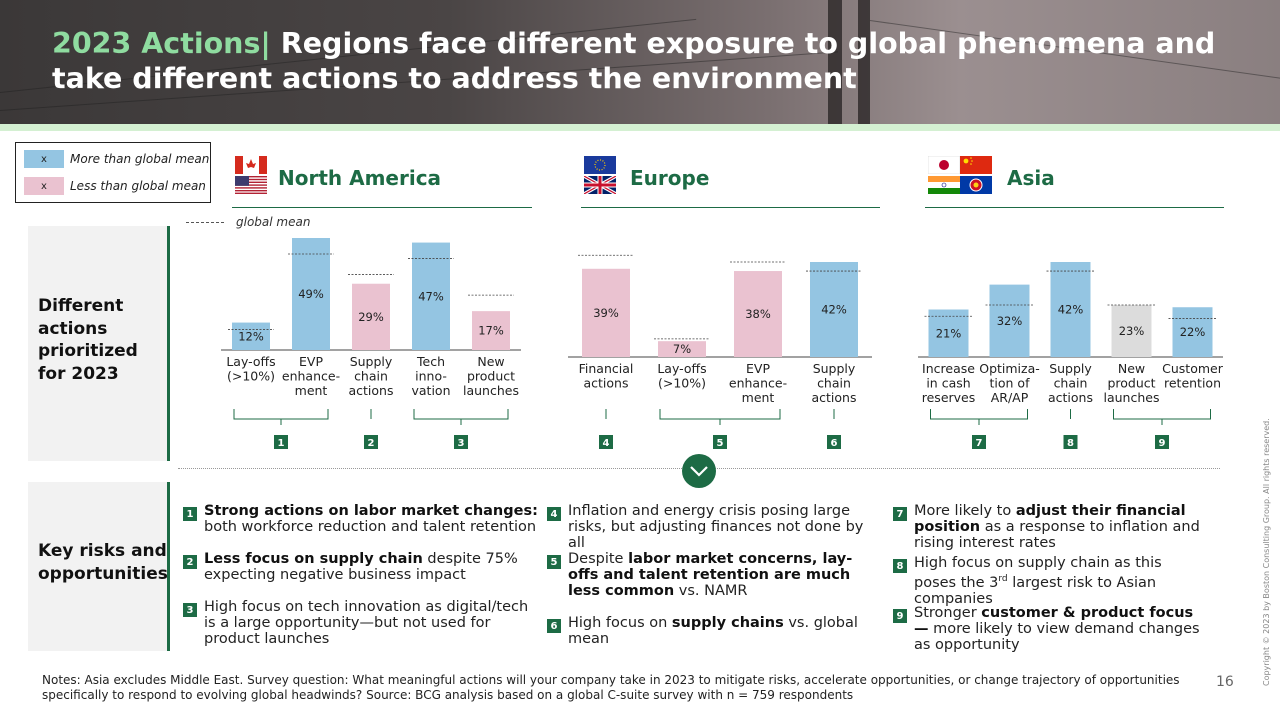 The width and height of the screenshot is (1280, 720). What do you see at coordinates (1074, 180) in the screenshot?
I see `region-header-asia: Asia` at bounding box center [1074, 180].